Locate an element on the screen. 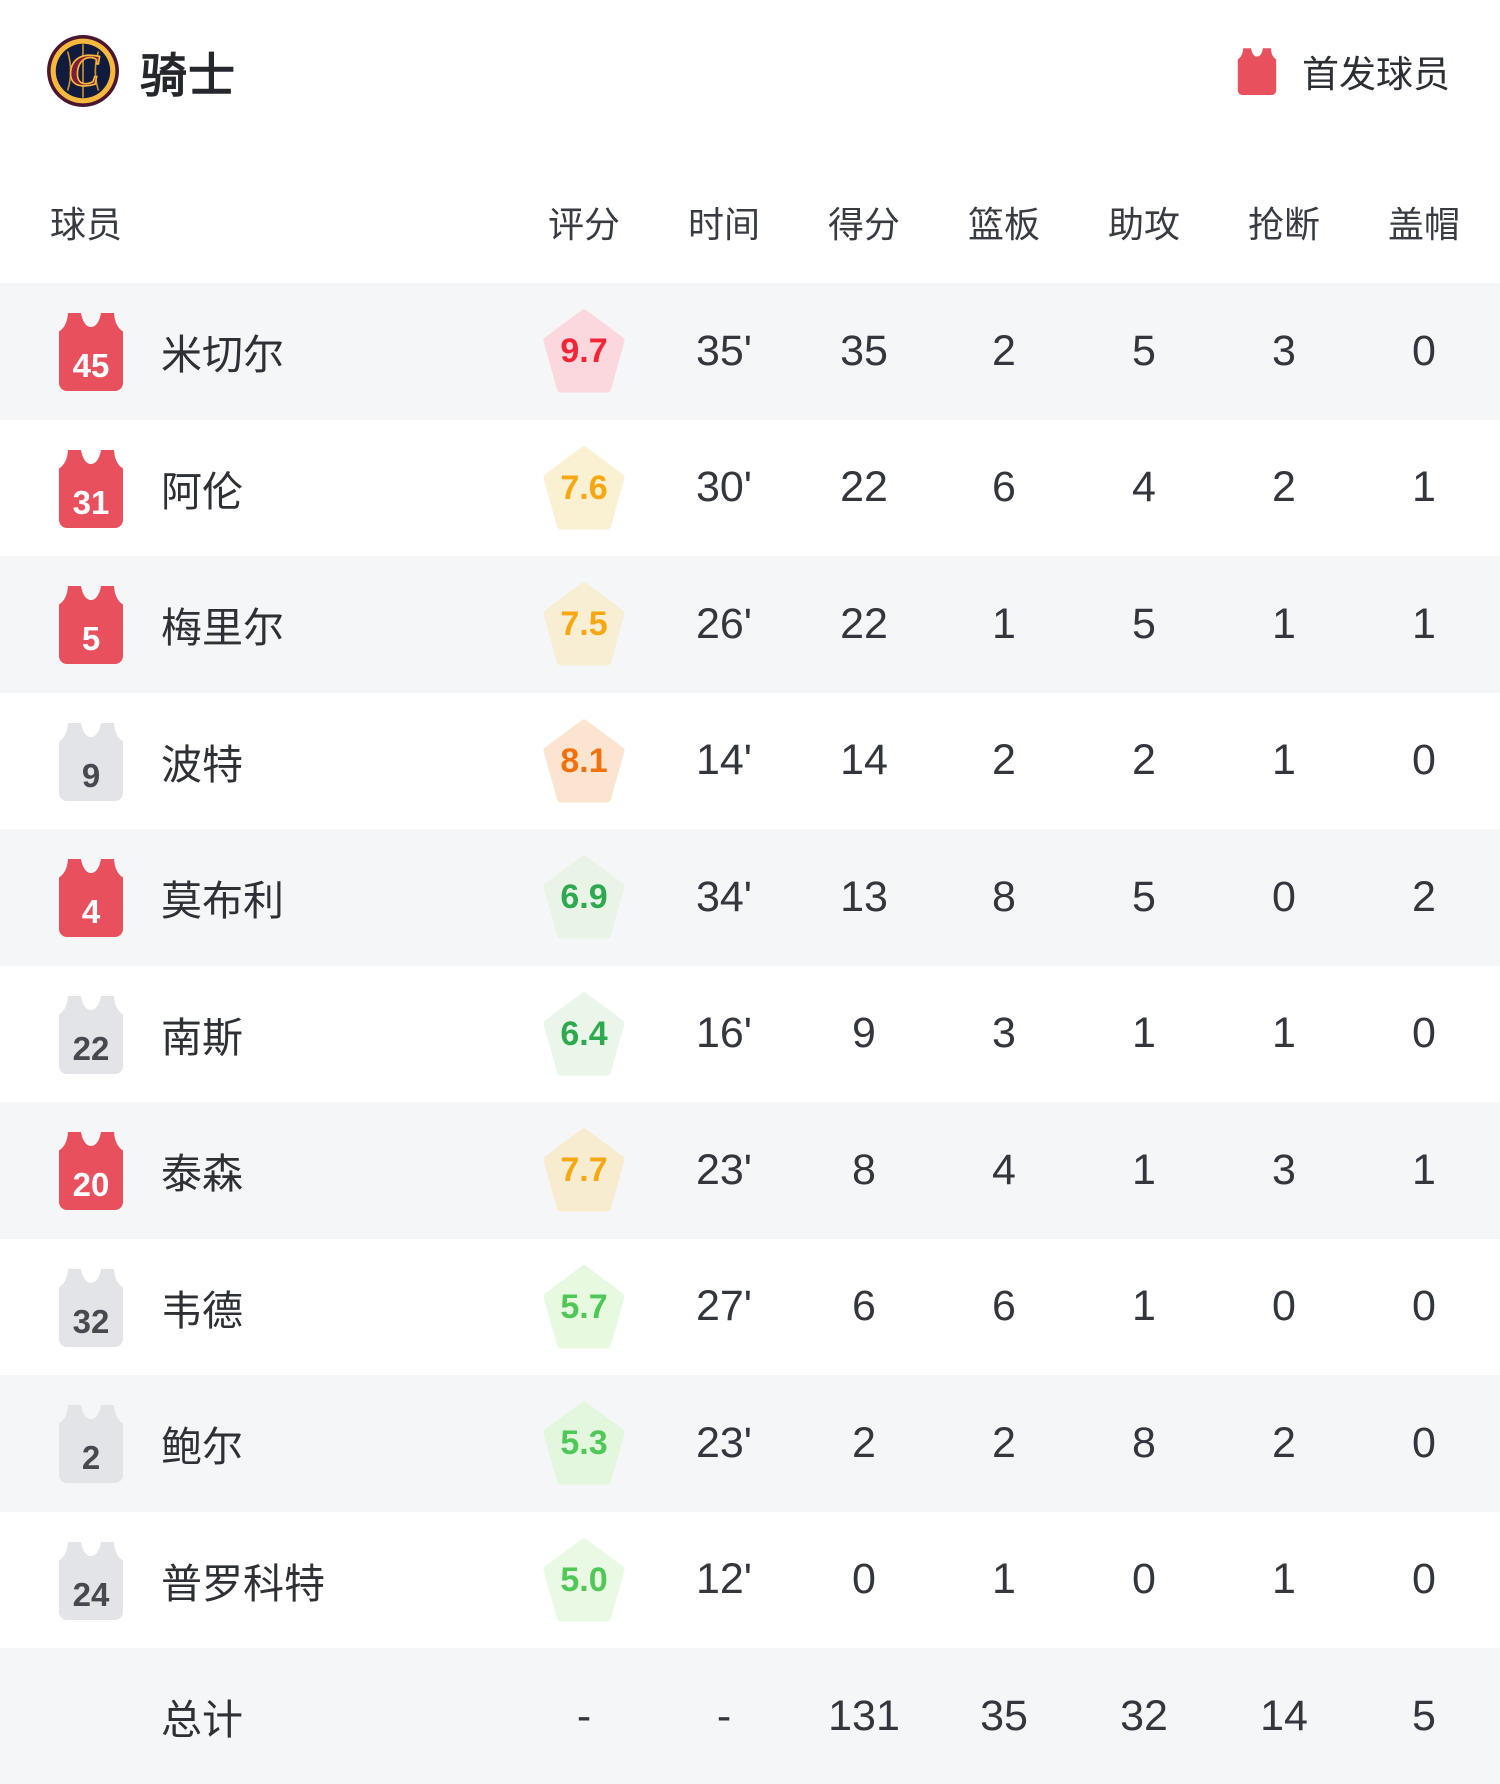 This screenshot has height=1784, width=1500. starter-jersey-icon: 31 is located at coordinates (91, 488).